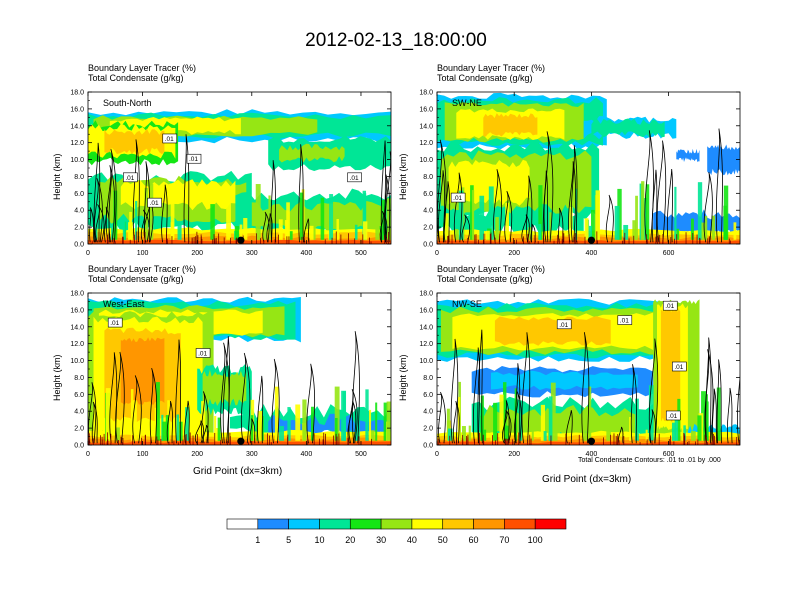  Describe the element at coordinates (412, 540) in the screenshot. I see `colorbar-label: 40` at that location.